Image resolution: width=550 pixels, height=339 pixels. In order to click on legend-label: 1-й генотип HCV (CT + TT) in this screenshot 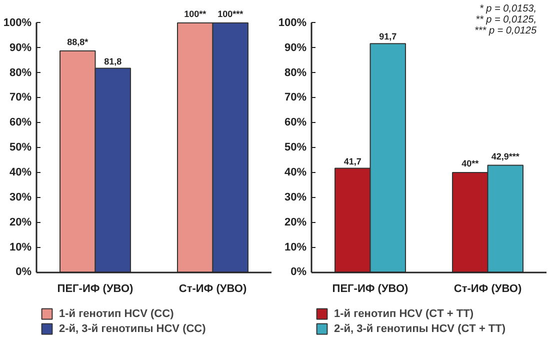, I will do `click(404, 313)`.